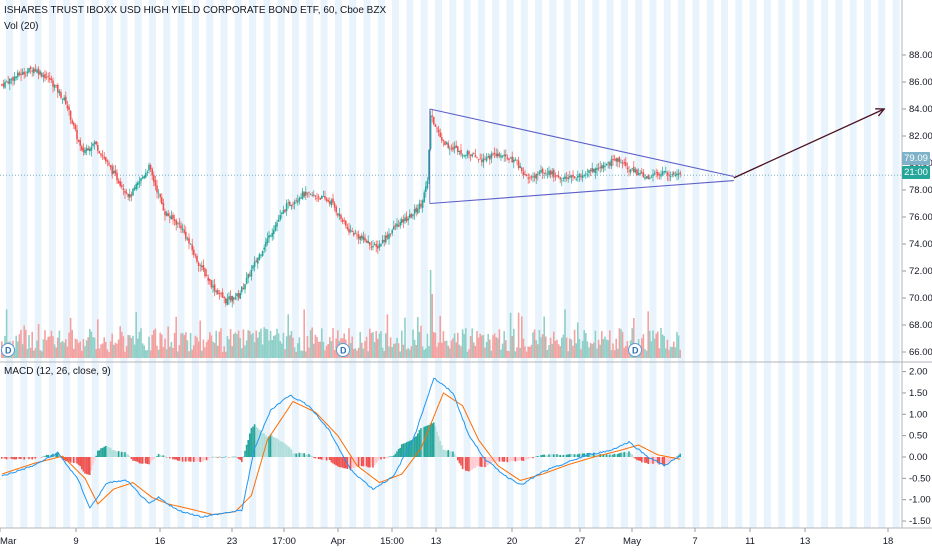 Image resolution: width=932 pixels, height=555 pixels. What do you see at coordinates (338, 541) in the screenshot?
I see `time-tick-label: Apr` at bounding box center [338, 541].